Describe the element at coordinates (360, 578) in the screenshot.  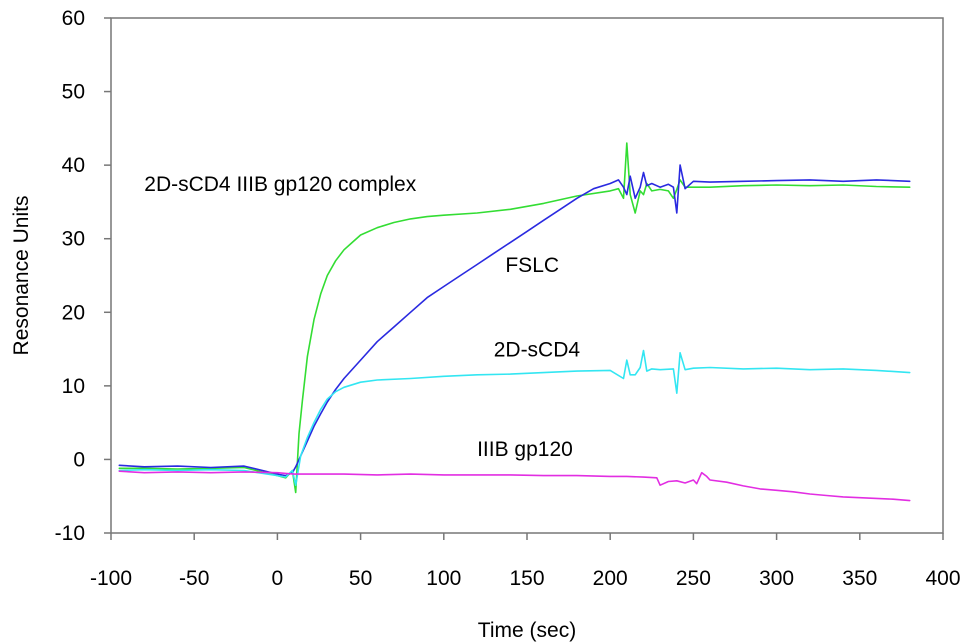
I see `x-tick-label: 50` at that location.